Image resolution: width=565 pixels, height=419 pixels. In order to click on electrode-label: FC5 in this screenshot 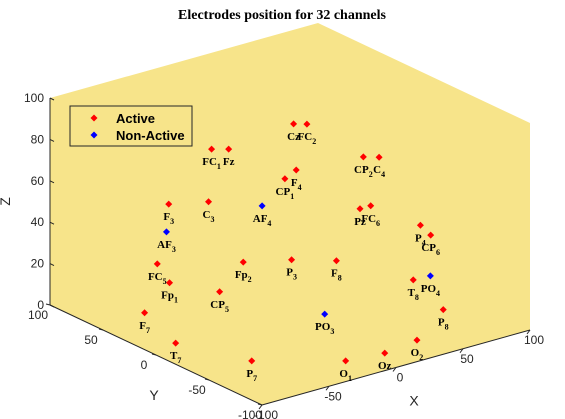, I will do `click(157, 278)`.